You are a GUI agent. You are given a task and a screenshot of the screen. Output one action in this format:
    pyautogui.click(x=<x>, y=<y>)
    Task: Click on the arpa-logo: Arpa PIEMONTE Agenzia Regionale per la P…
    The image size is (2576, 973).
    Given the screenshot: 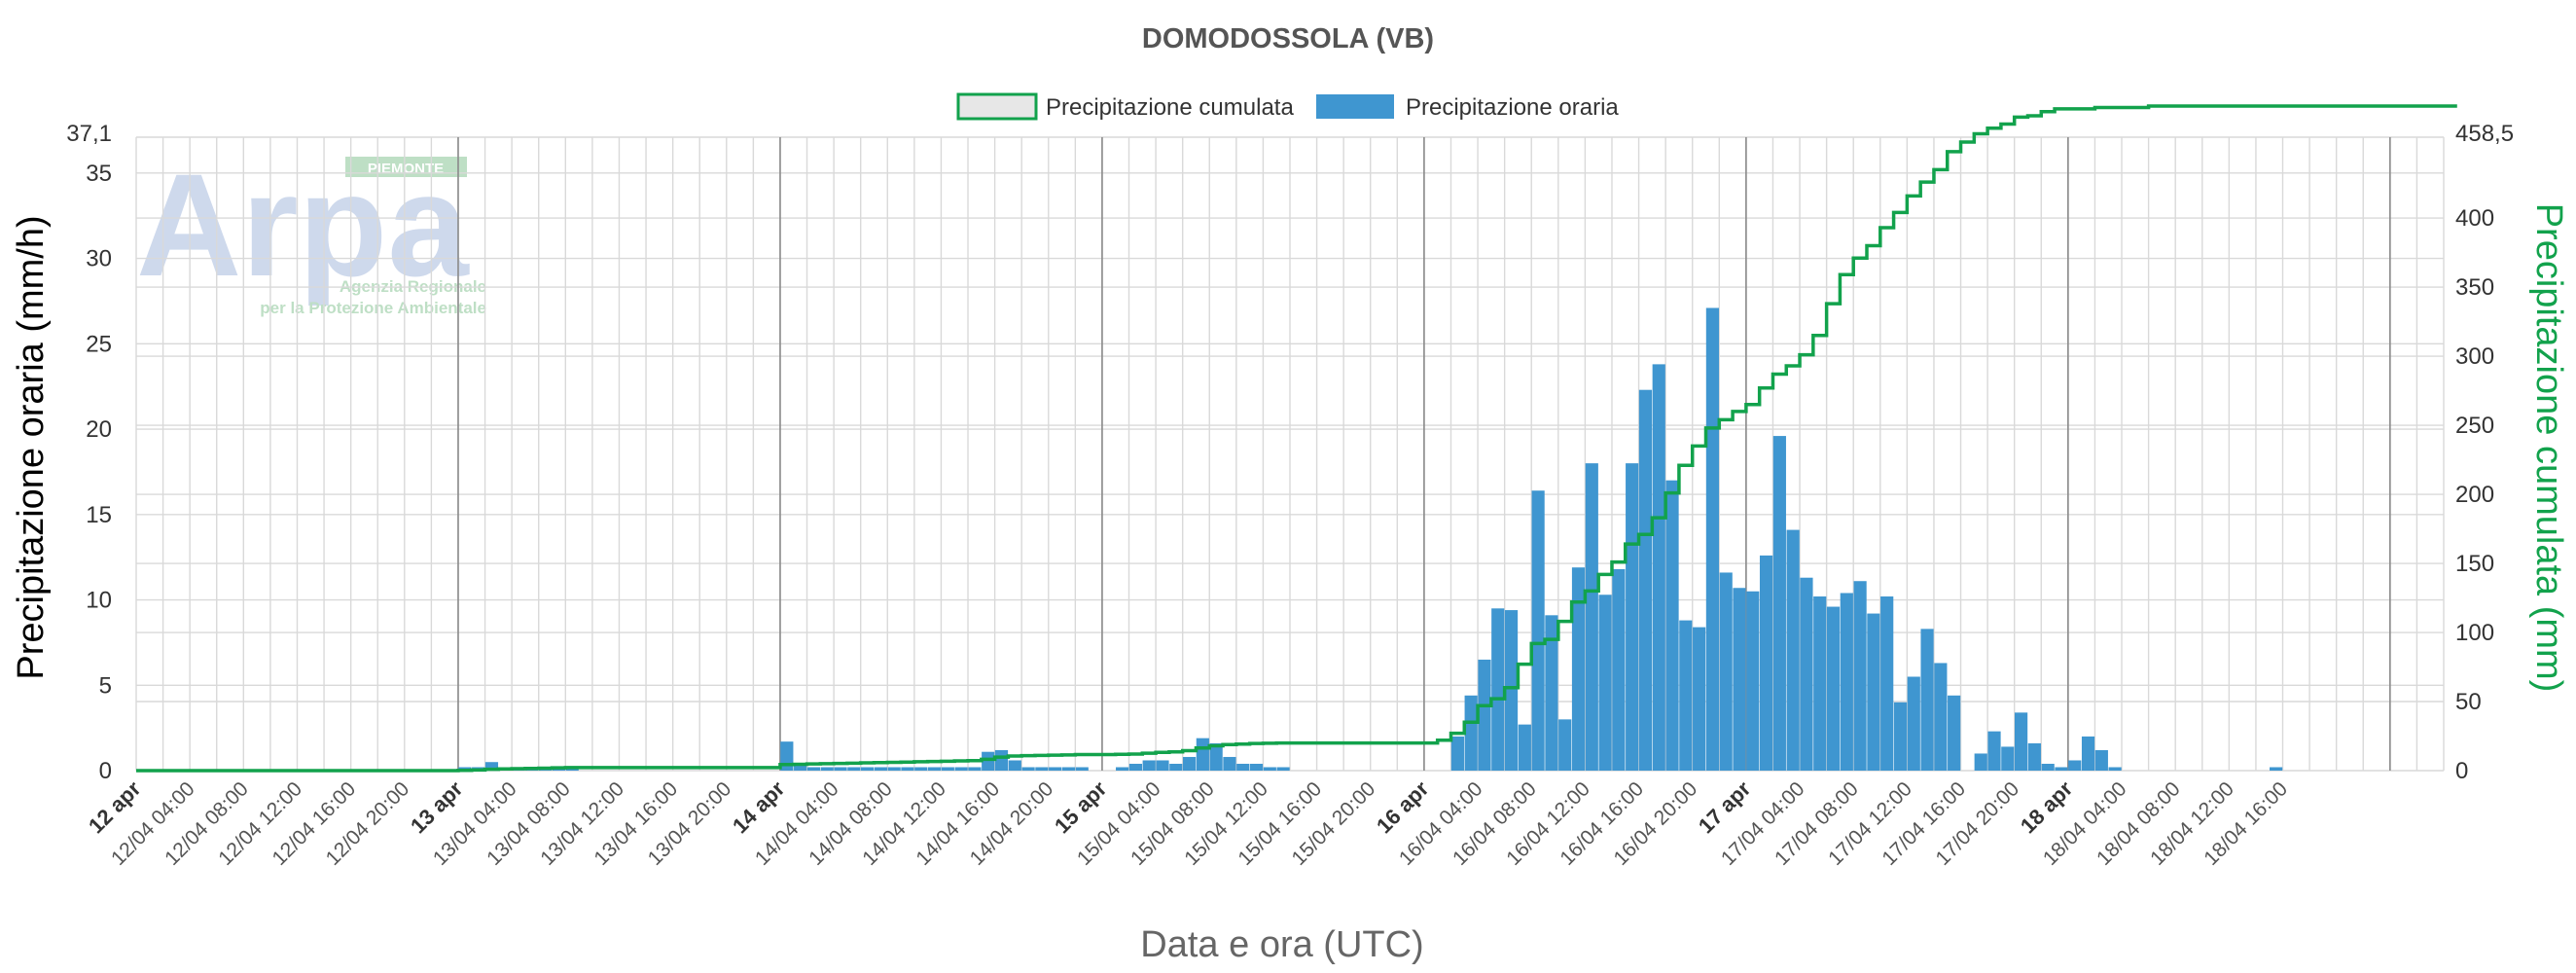 What is the action you would take?
    pyautogui.click(x=311, y=230)
    